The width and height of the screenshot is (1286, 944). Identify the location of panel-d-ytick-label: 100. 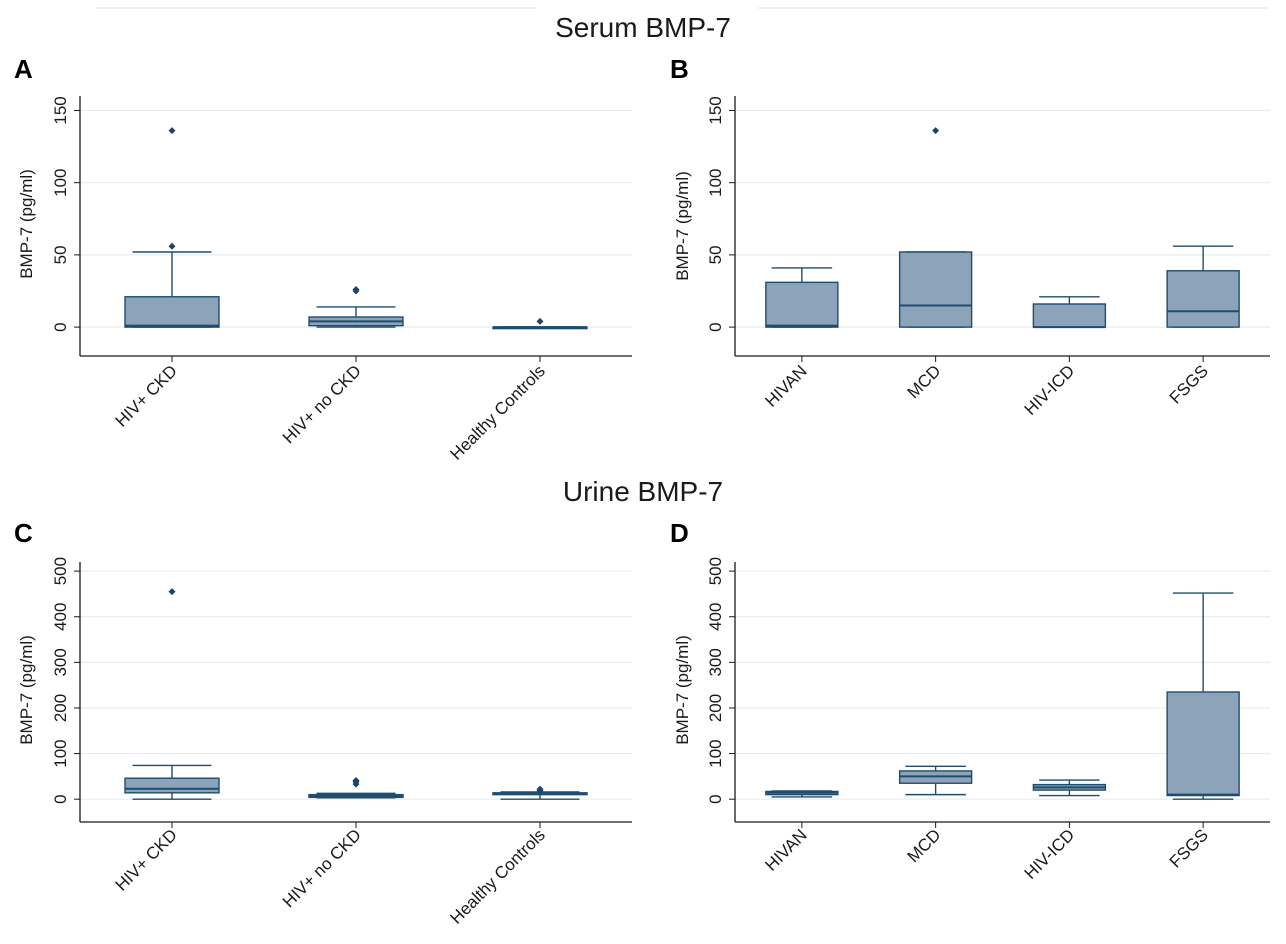
(715, 753).